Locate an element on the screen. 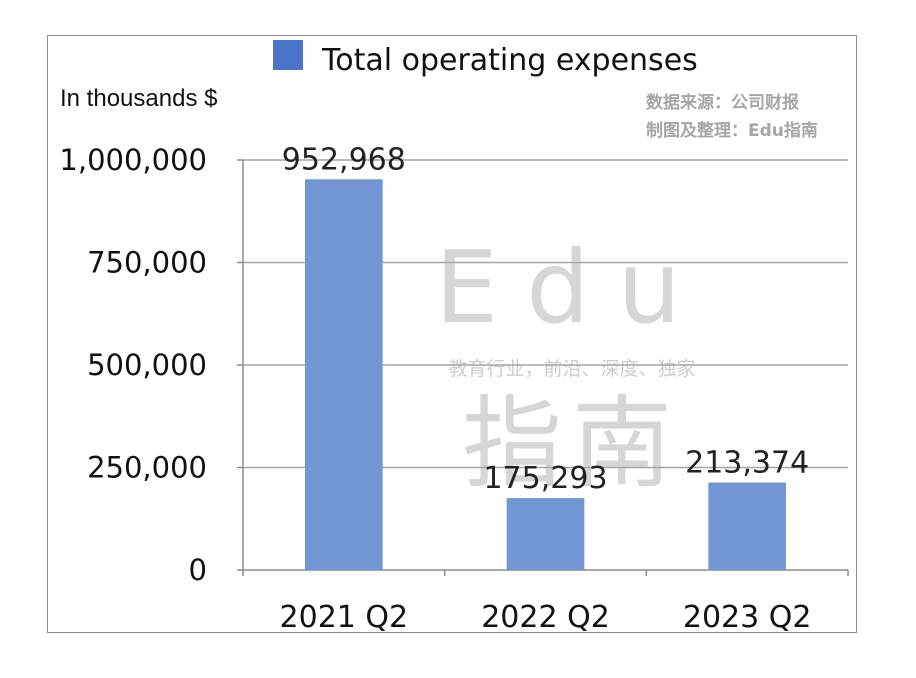 The width and height of the screenshot is (916, 678). x-tick-label: 2021 Q2 is located at coordinates (344, 617).